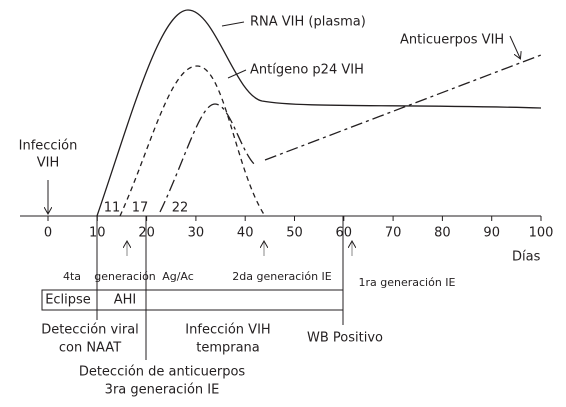  What do you see at coordinates (180, 208) in the screenshot?
I see `day-mark: 22` at bounding box center [180, 208].